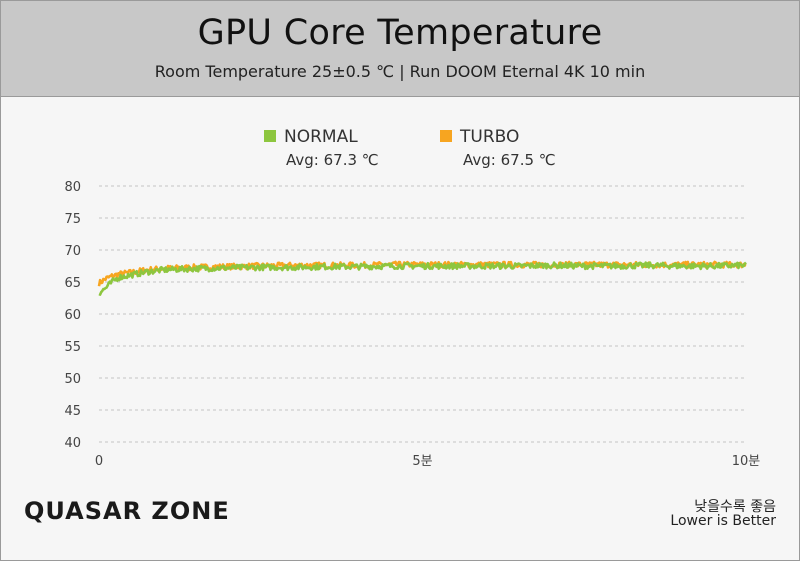 Image resolution: width=800 pixels, height=561 pixels. I want to click on y-tick-label: 45, so click(72, 411).